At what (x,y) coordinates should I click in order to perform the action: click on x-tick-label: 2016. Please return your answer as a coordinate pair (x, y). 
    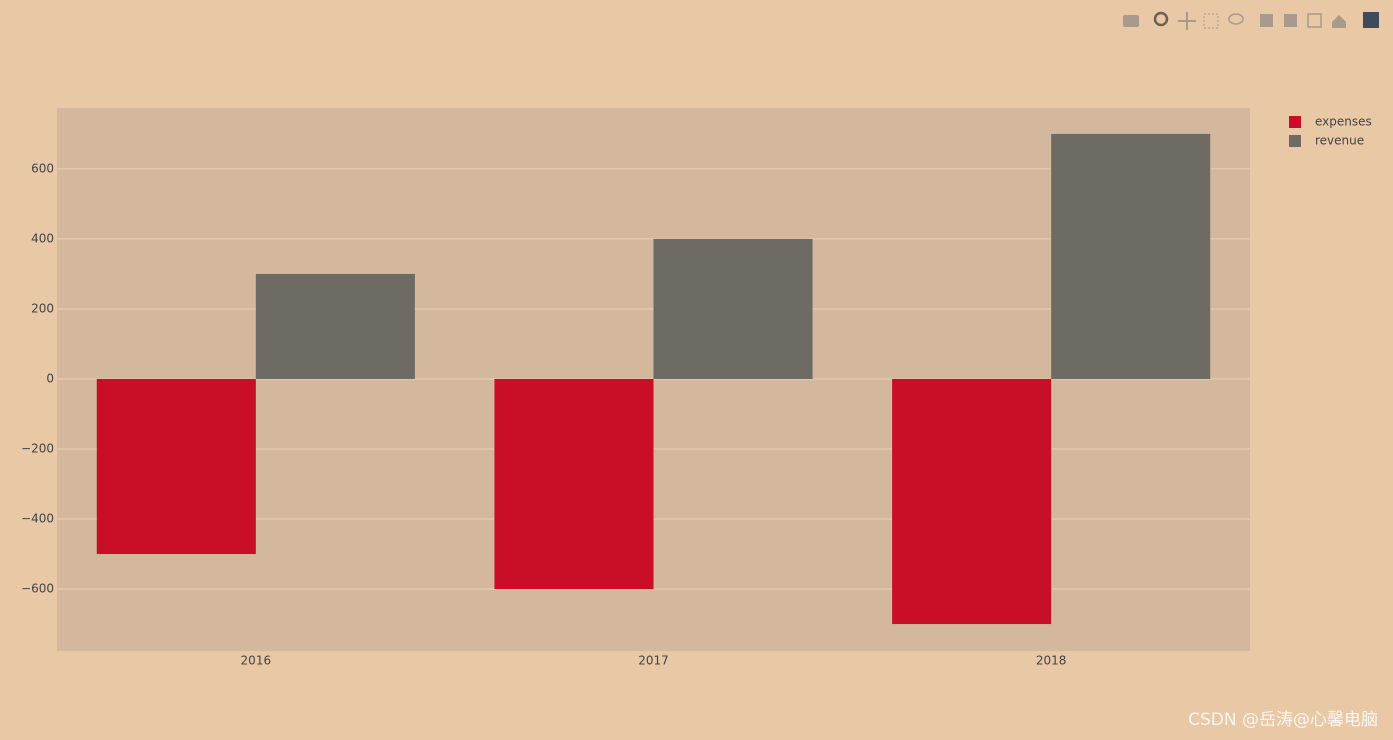
    Looking at the image, I should click on (256, 661).